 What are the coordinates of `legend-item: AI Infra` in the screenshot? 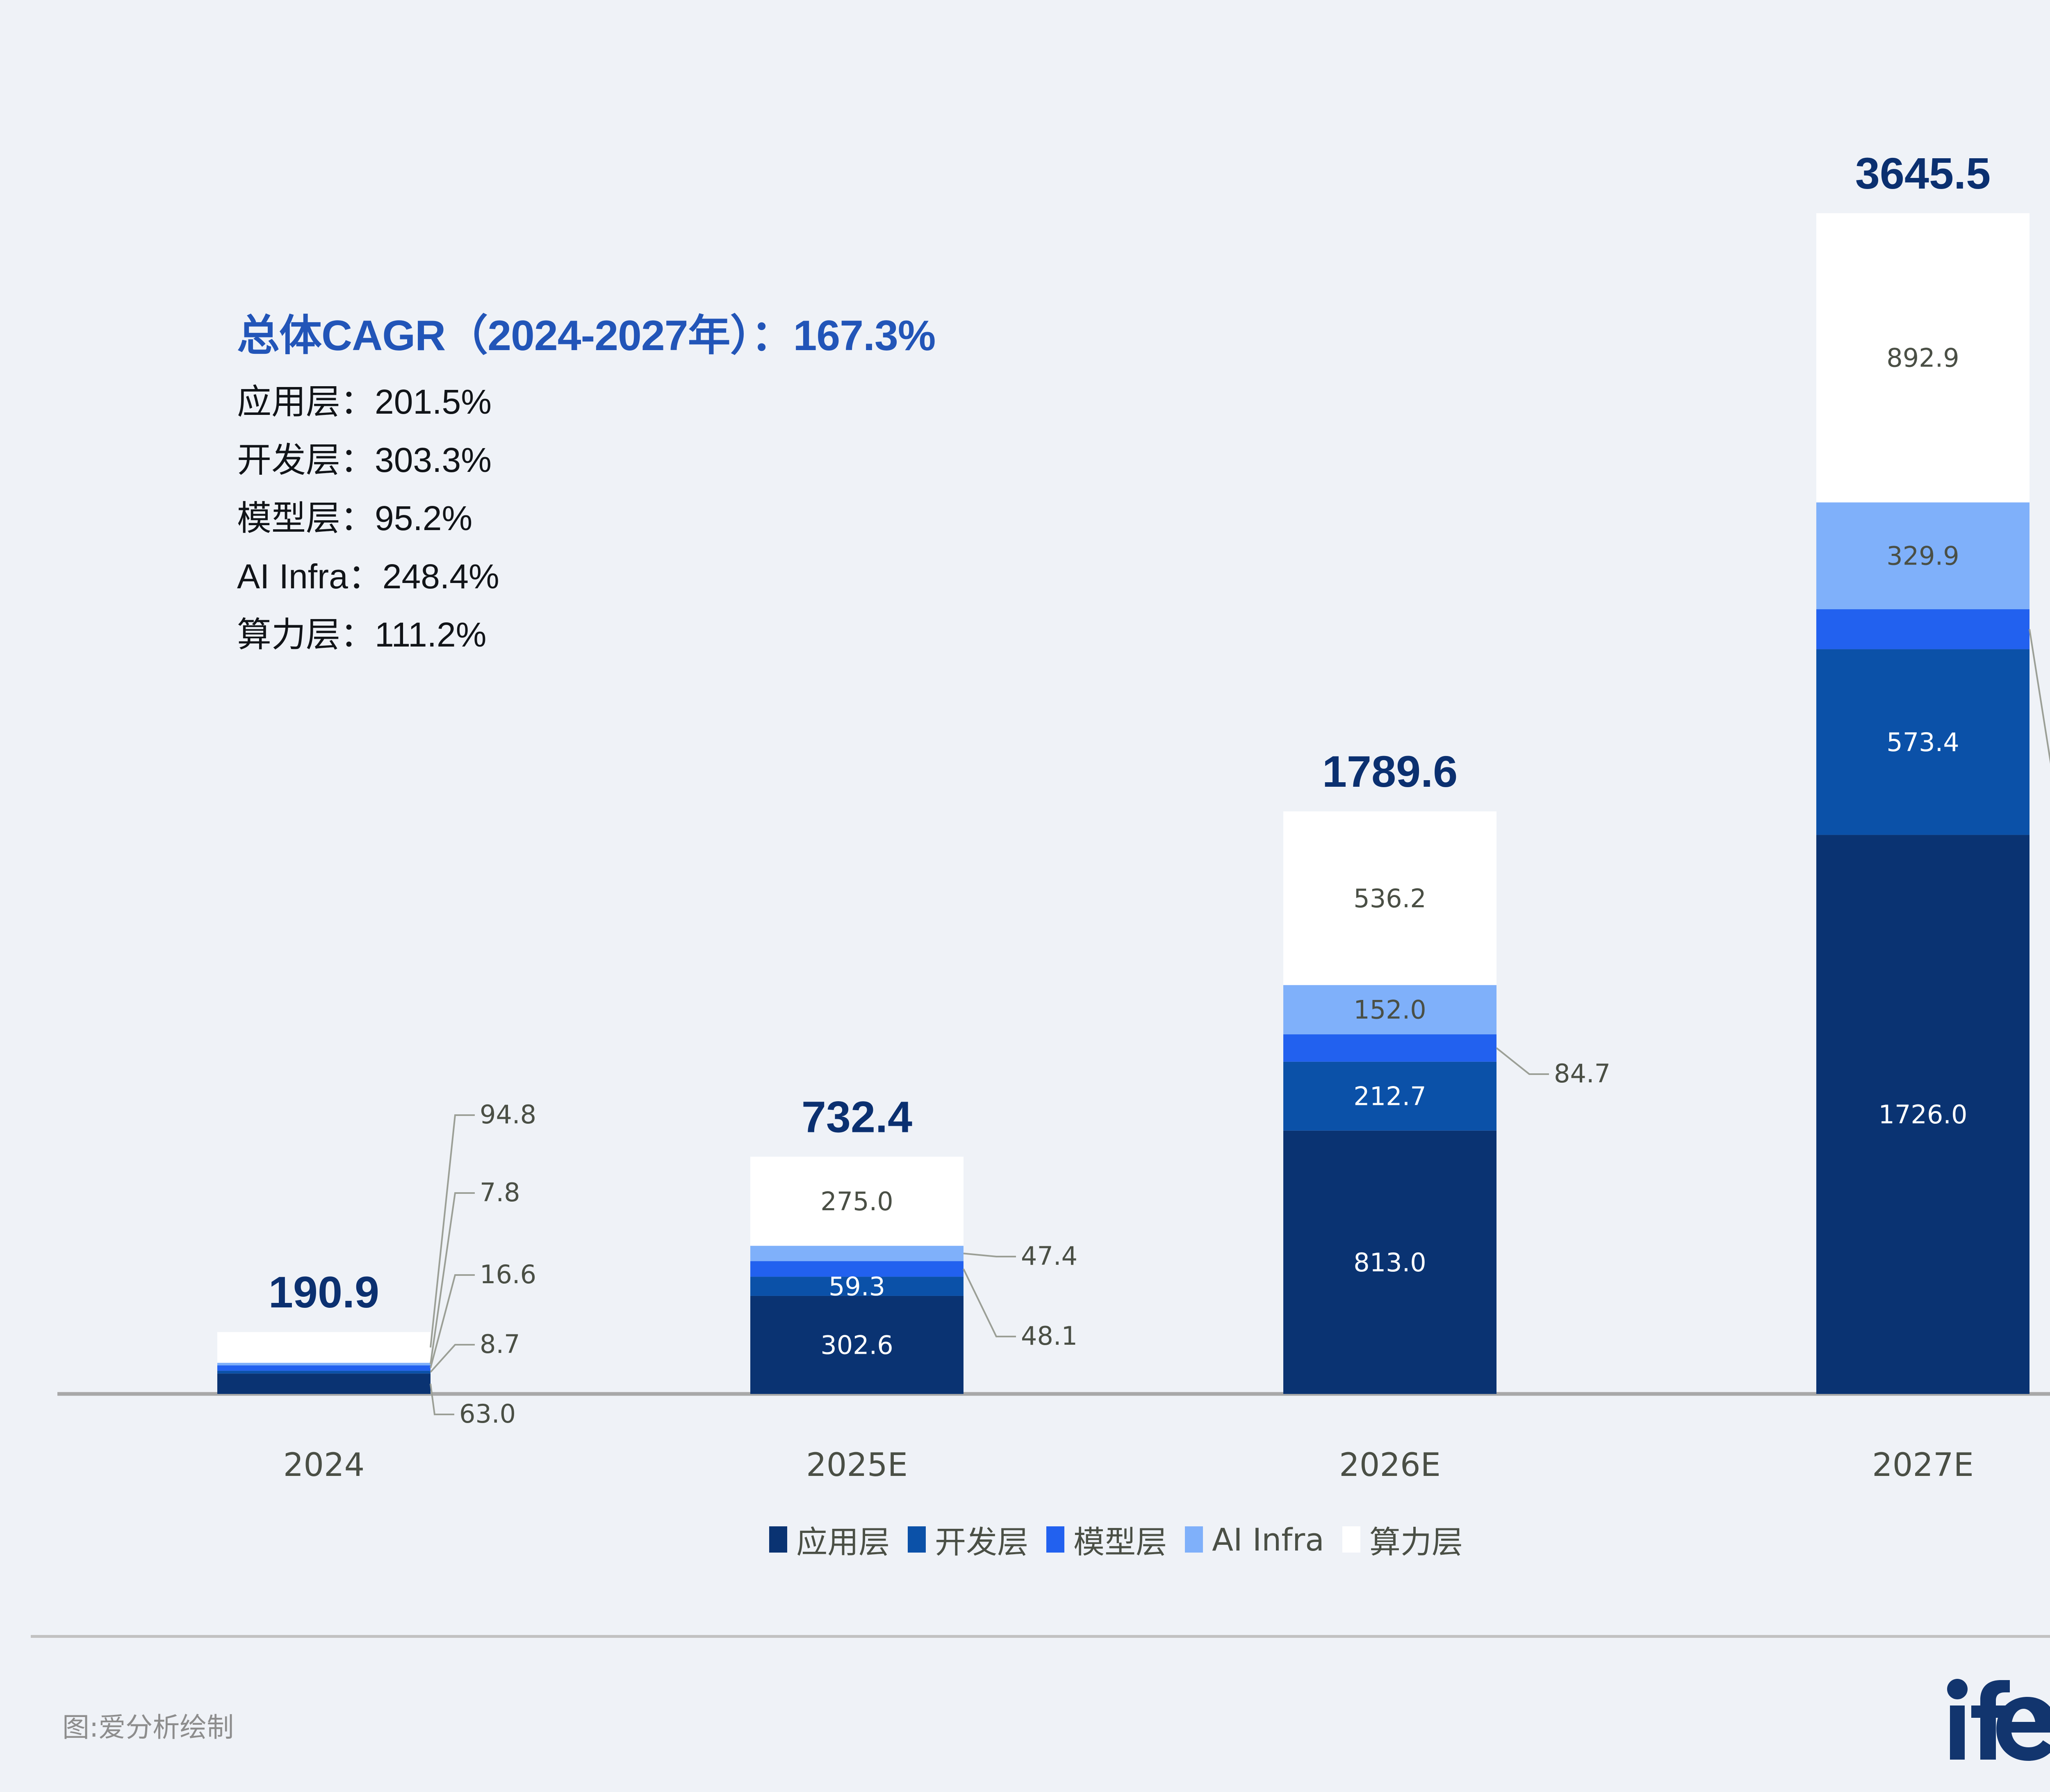 It's located at (1254, 1540).